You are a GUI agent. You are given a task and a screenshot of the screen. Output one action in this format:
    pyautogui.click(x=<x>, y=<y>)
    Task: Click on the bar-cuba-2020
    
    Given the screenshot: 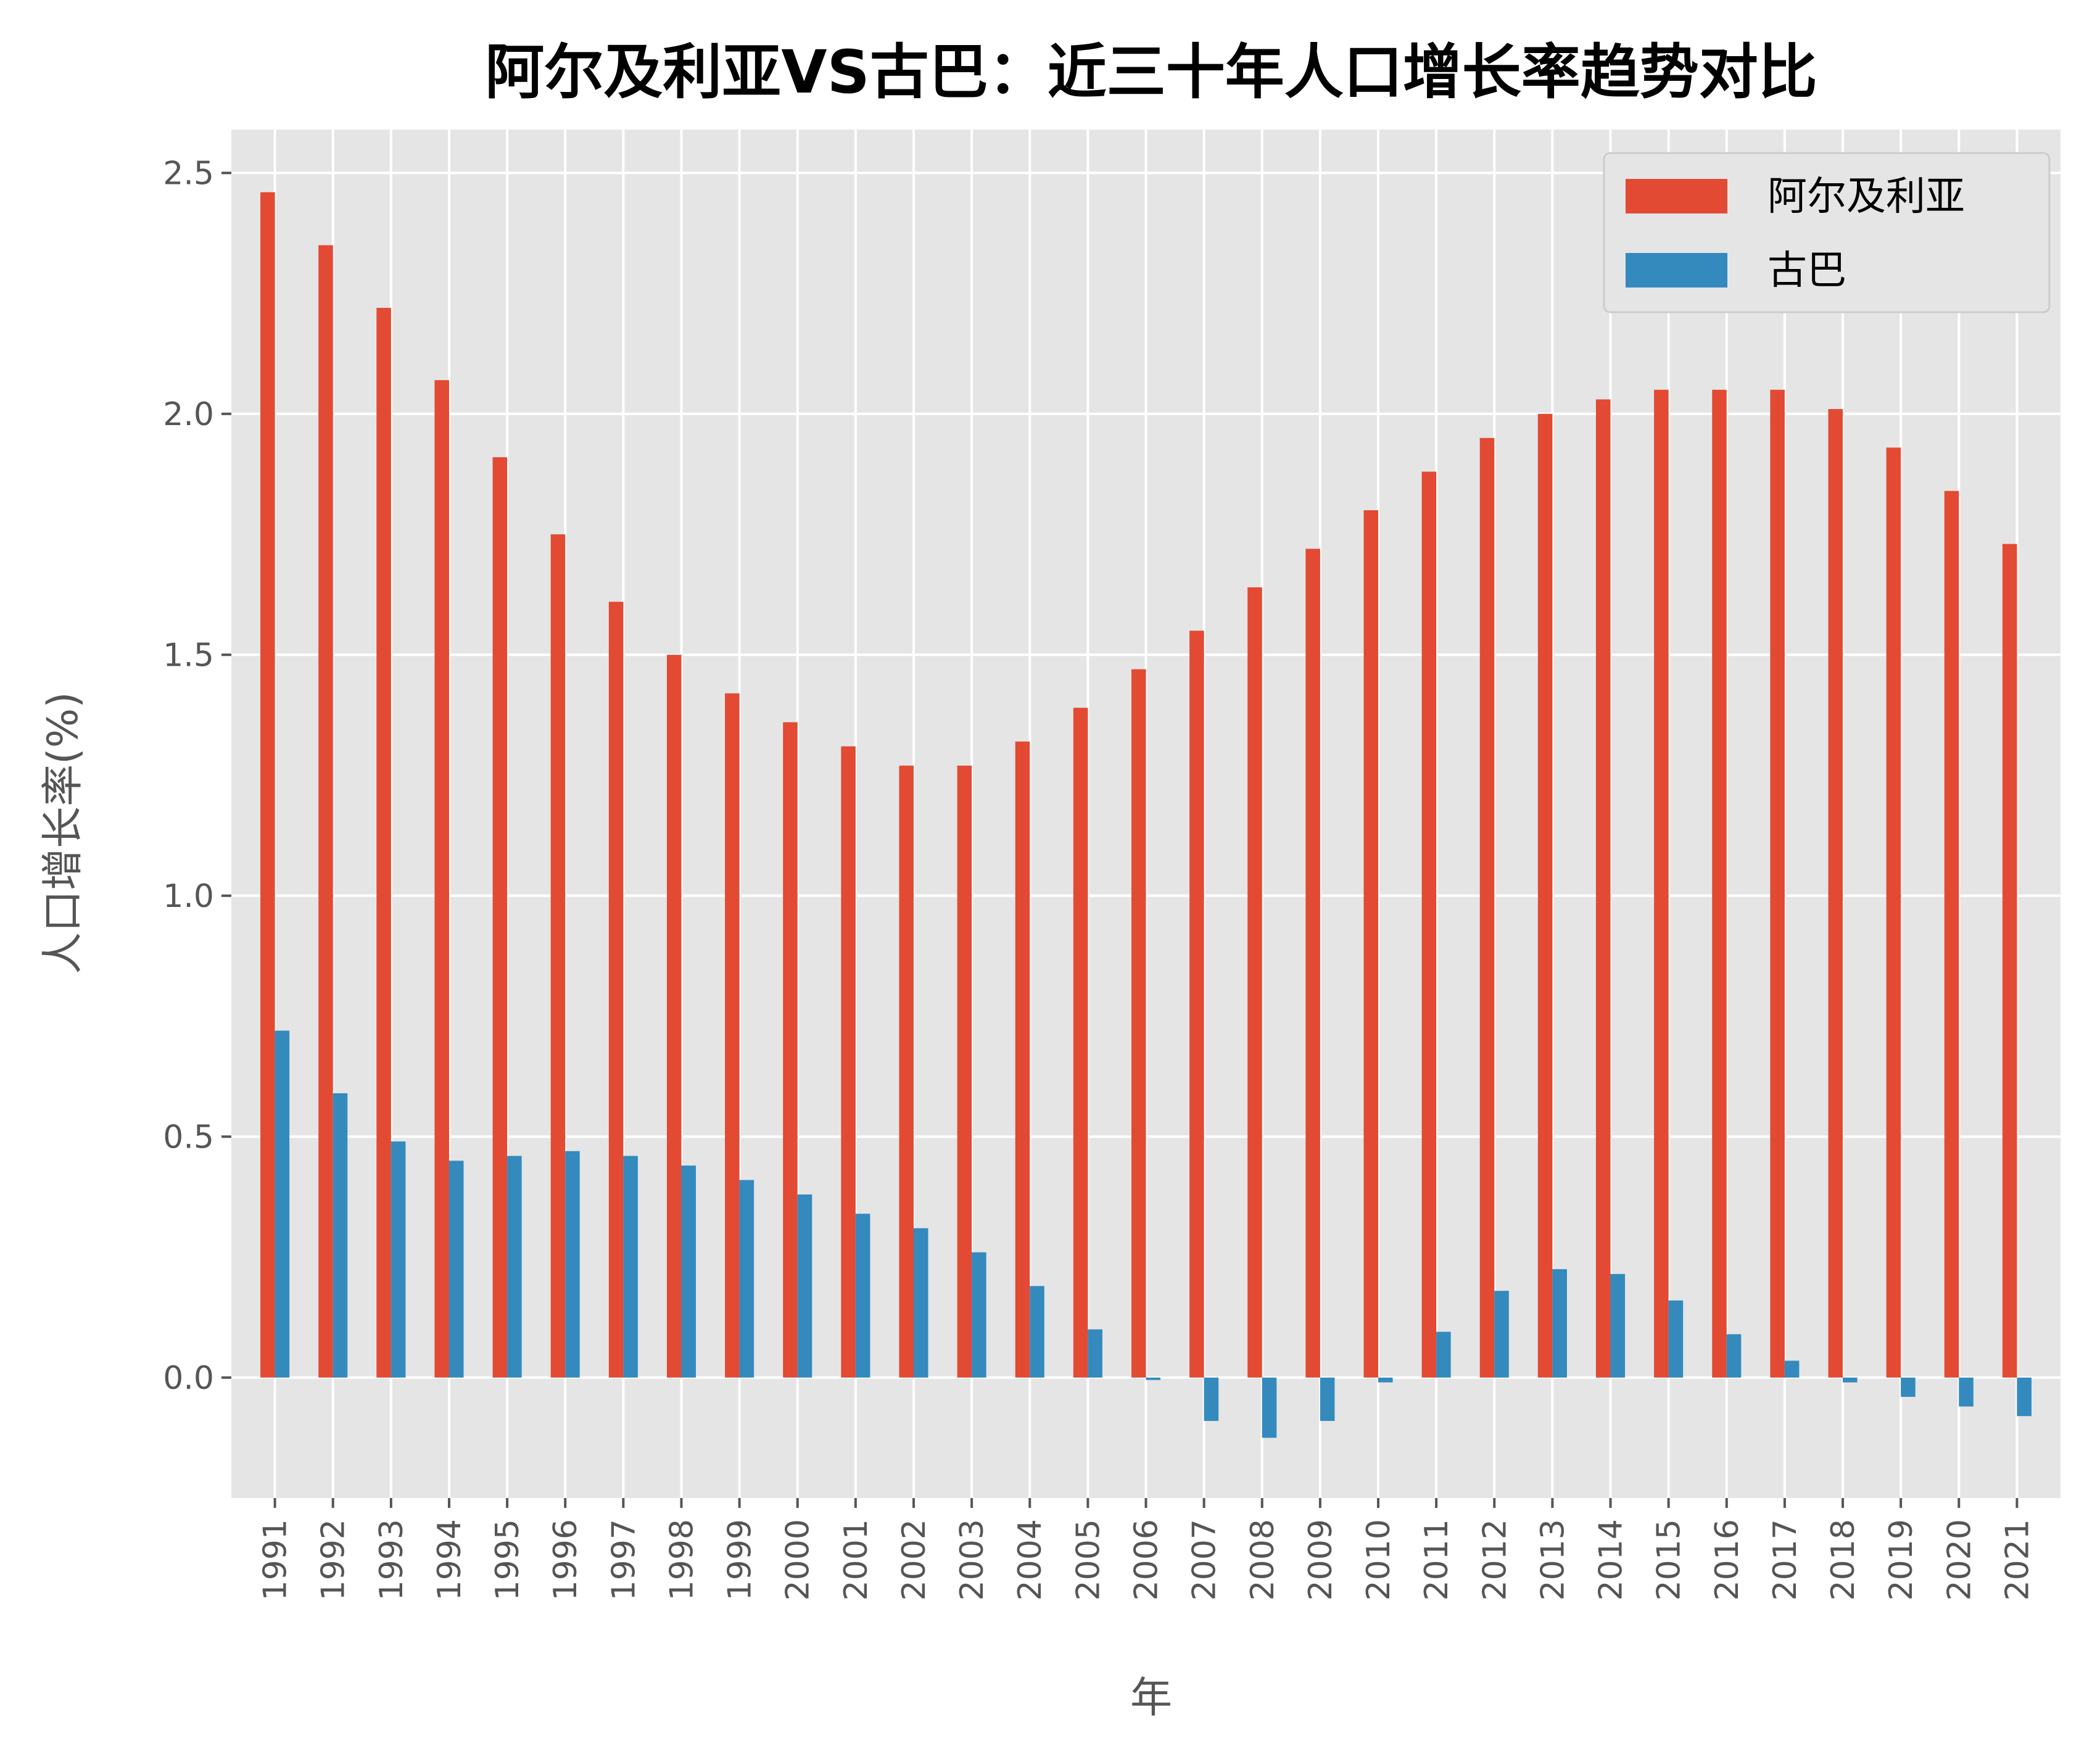 What is the action you would take?
    pyautogui.click(x=1966, y=1392)
    